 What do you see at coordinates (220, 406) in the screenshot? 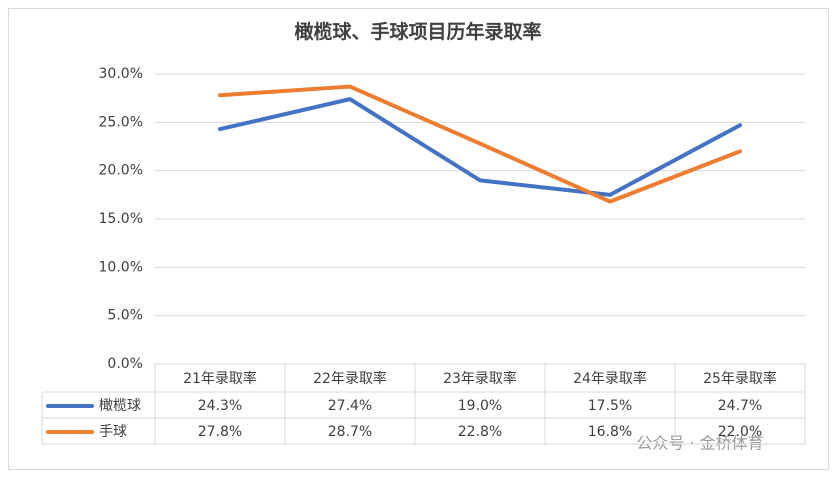
I see `table-value: 24.3%` at bounding box center [220, 406].